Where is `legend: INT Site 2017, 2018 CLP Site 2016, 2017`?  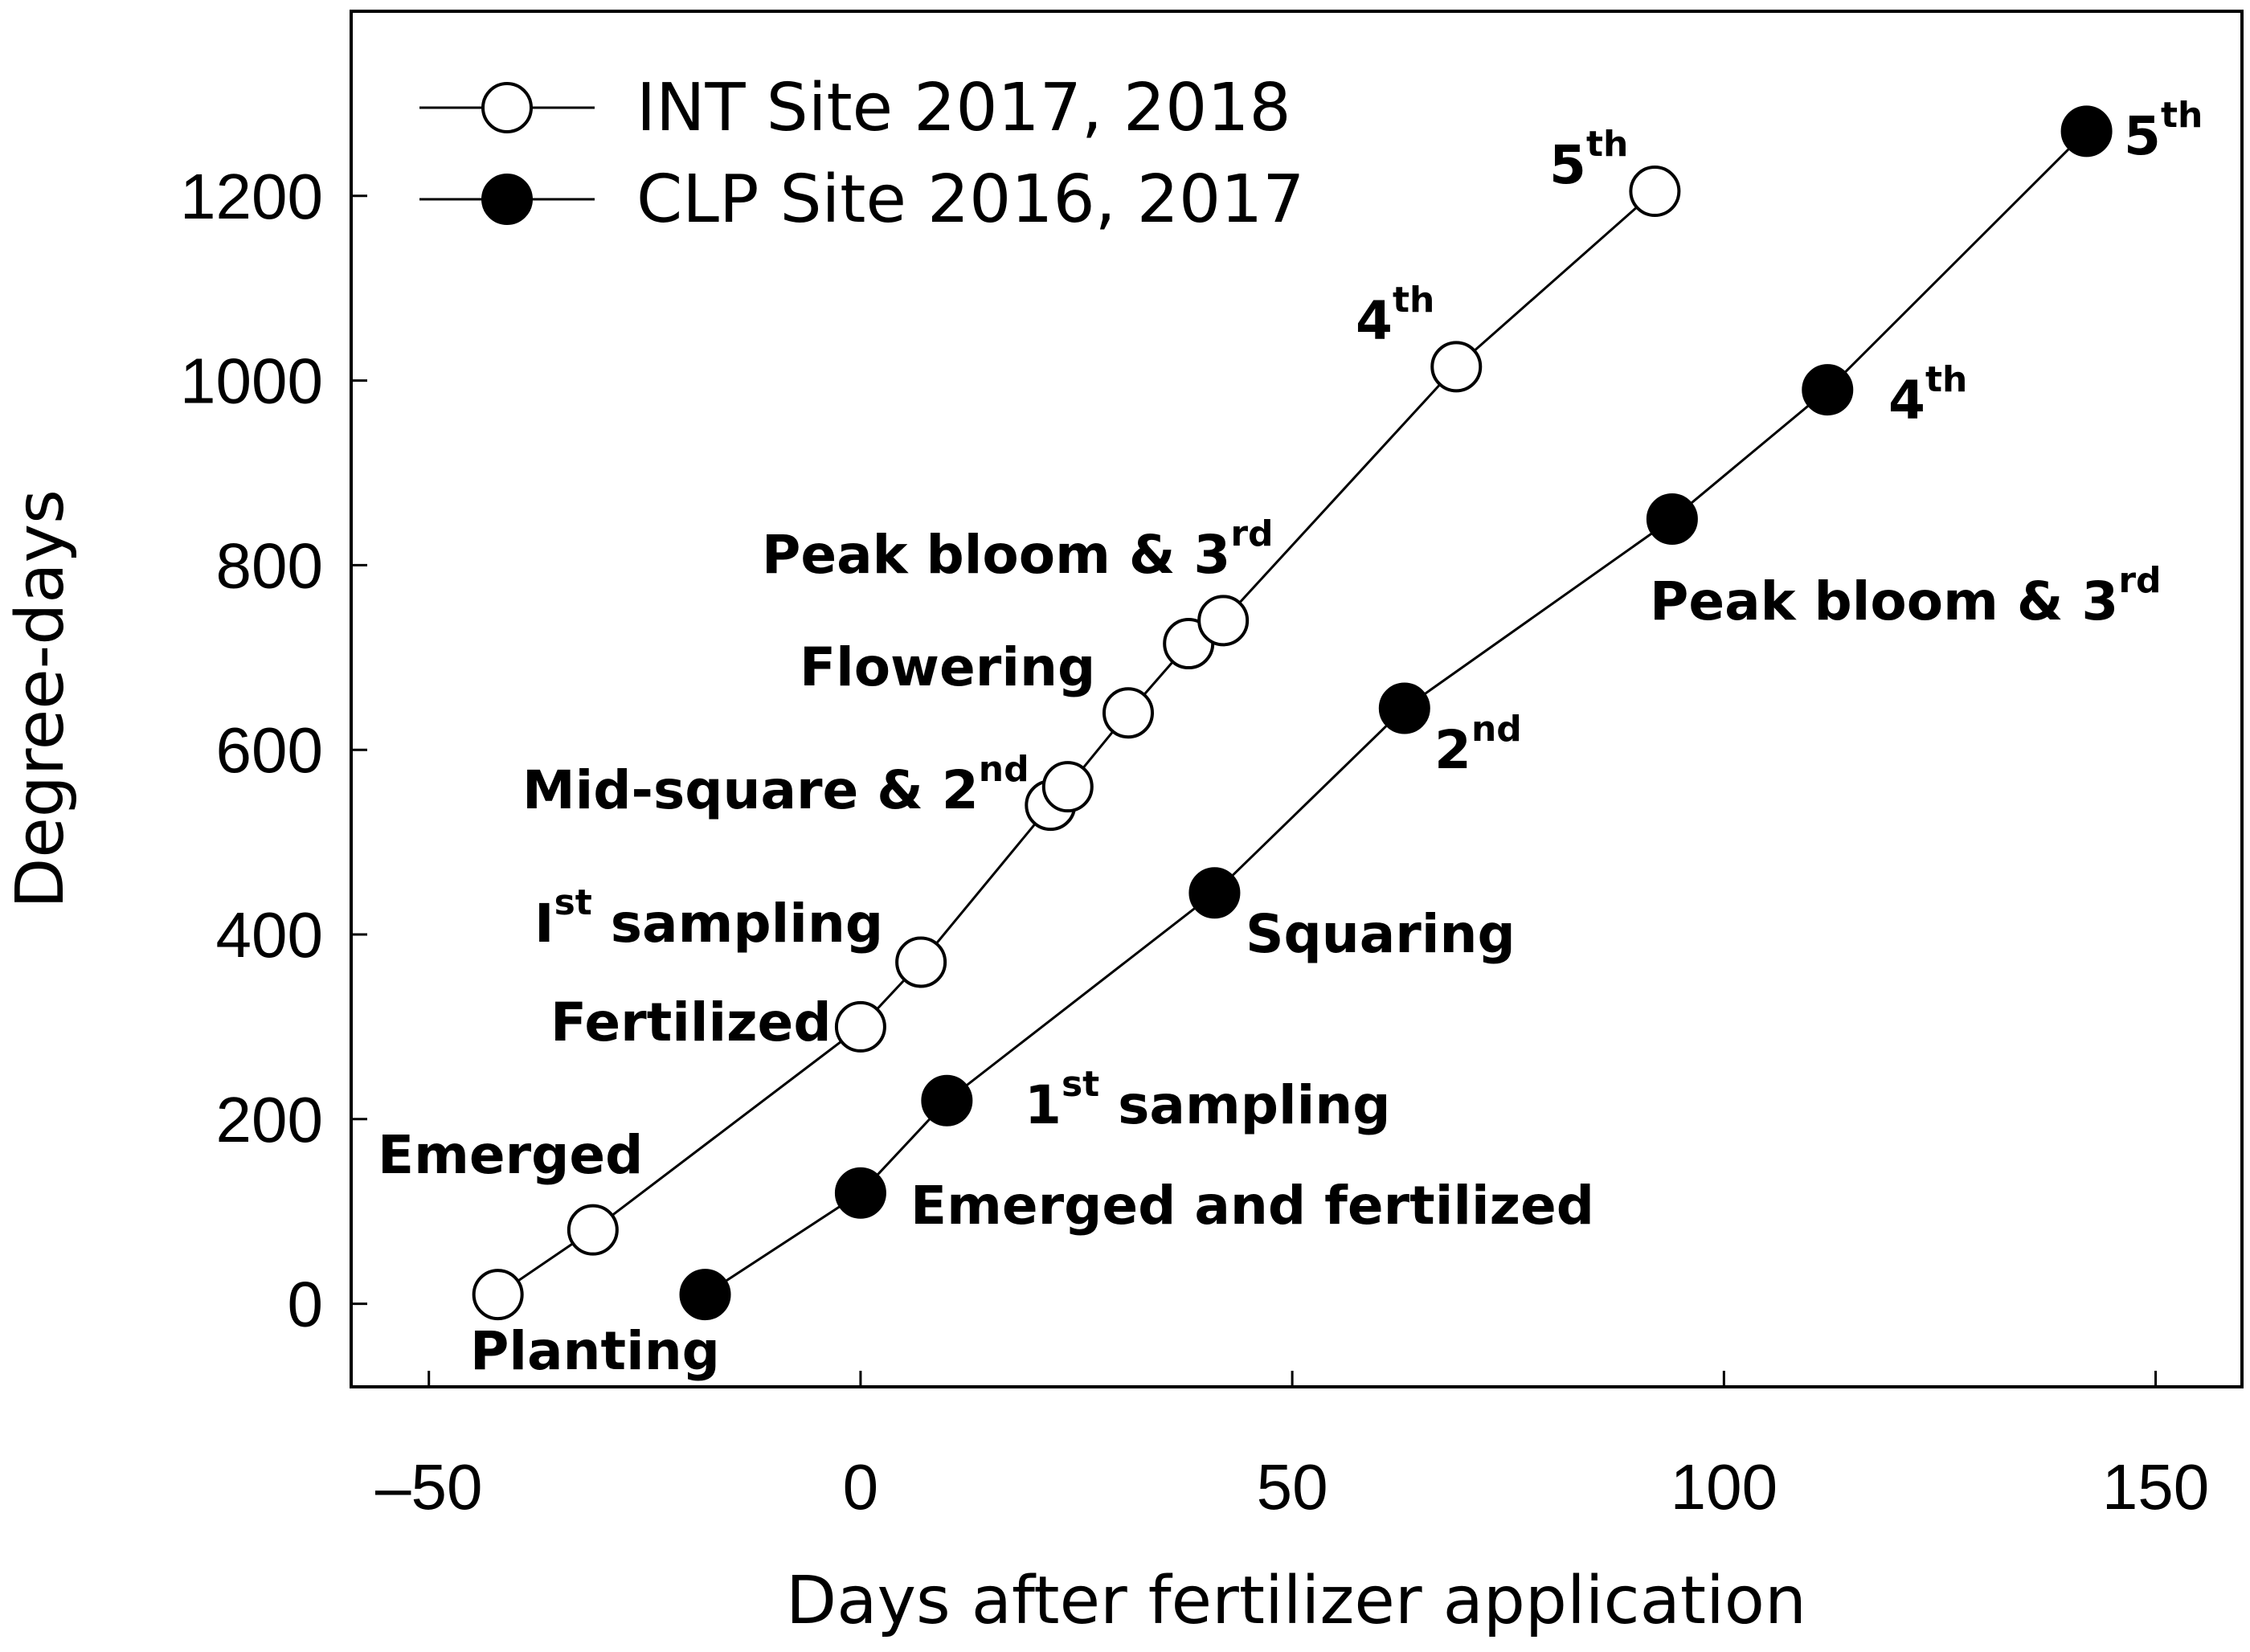 legend: INT Site 2017, 2018 CLP Site 2016, 2017 is located at coordinates (862, 154).